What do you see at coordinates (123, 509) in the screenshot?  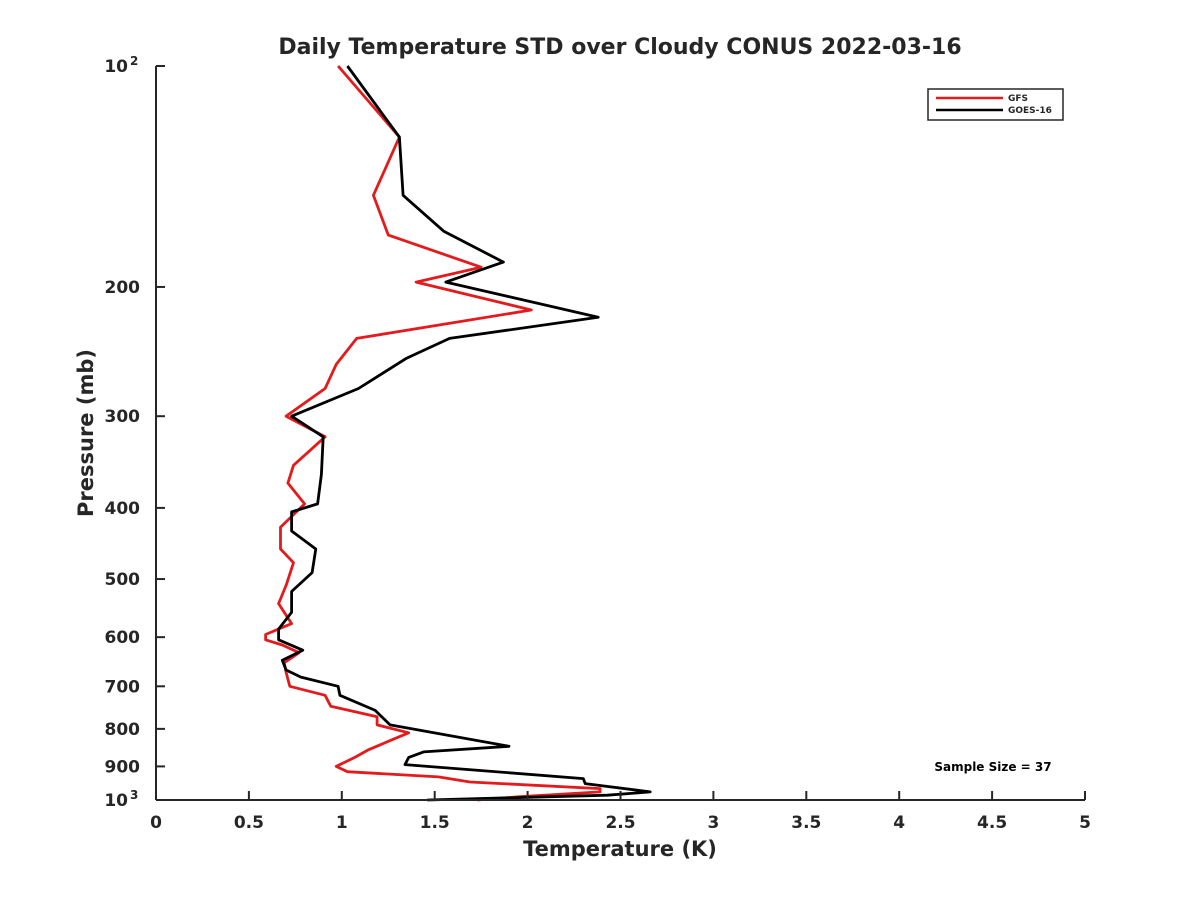 I see `y-tick-label: 400` at bounding box center [123, 509].